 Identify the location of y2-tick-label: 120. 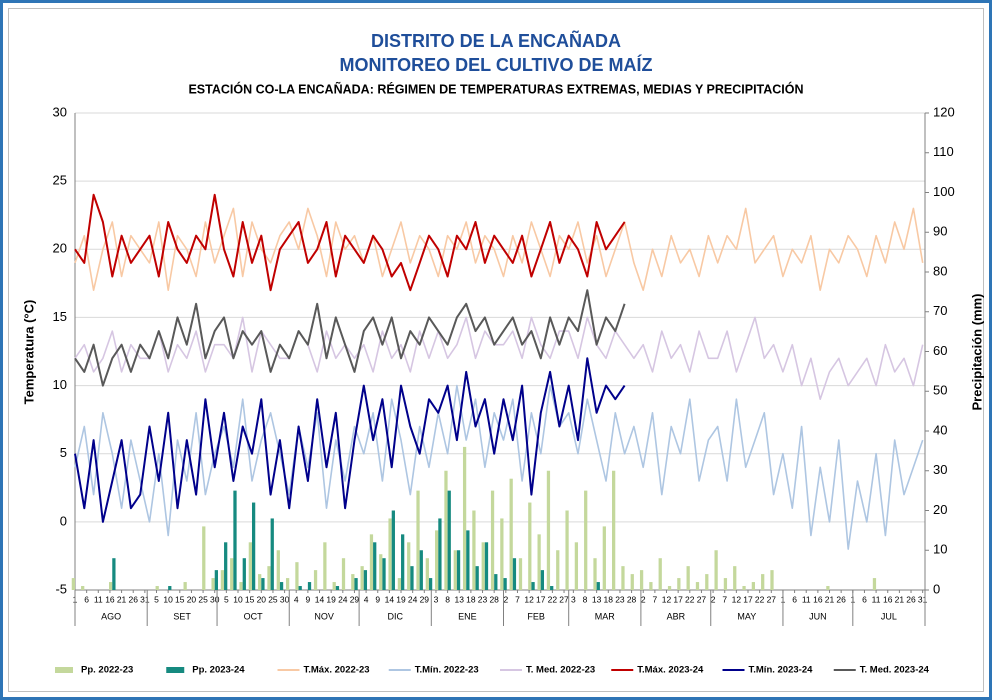
(944, 111).